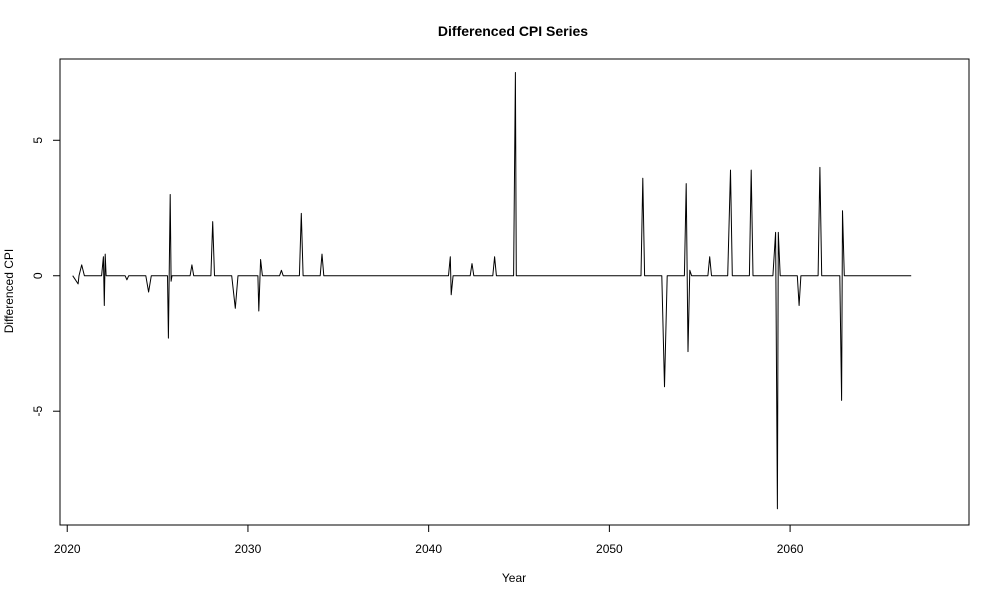 The image size is (1000, 600). I want to click on x-tick-label: 2050, so click(609, 549).